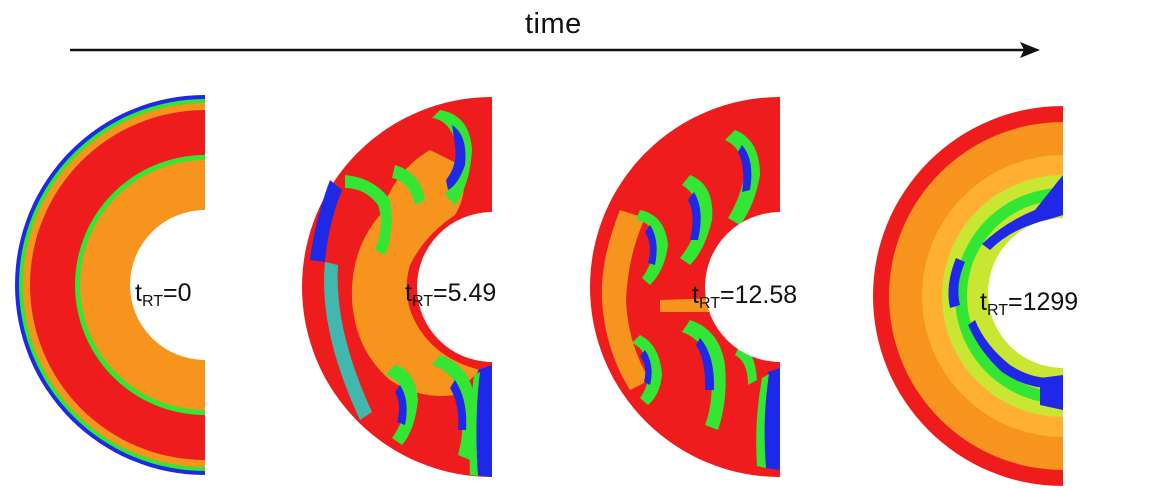 Image resolution: width=1155 pixels, height=488 pixels. What do you see at coordinates (553, 24) in the screenshot?
I see `time-axis-label: time` at bounding box center [553, 24].